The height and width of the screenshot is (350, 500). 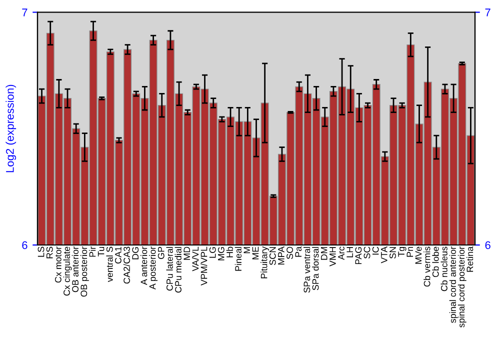 What do you see at coordinates (289, 253) in the screenshot?
I see `x-tick-label: SO` at bounding box center [289, 253].